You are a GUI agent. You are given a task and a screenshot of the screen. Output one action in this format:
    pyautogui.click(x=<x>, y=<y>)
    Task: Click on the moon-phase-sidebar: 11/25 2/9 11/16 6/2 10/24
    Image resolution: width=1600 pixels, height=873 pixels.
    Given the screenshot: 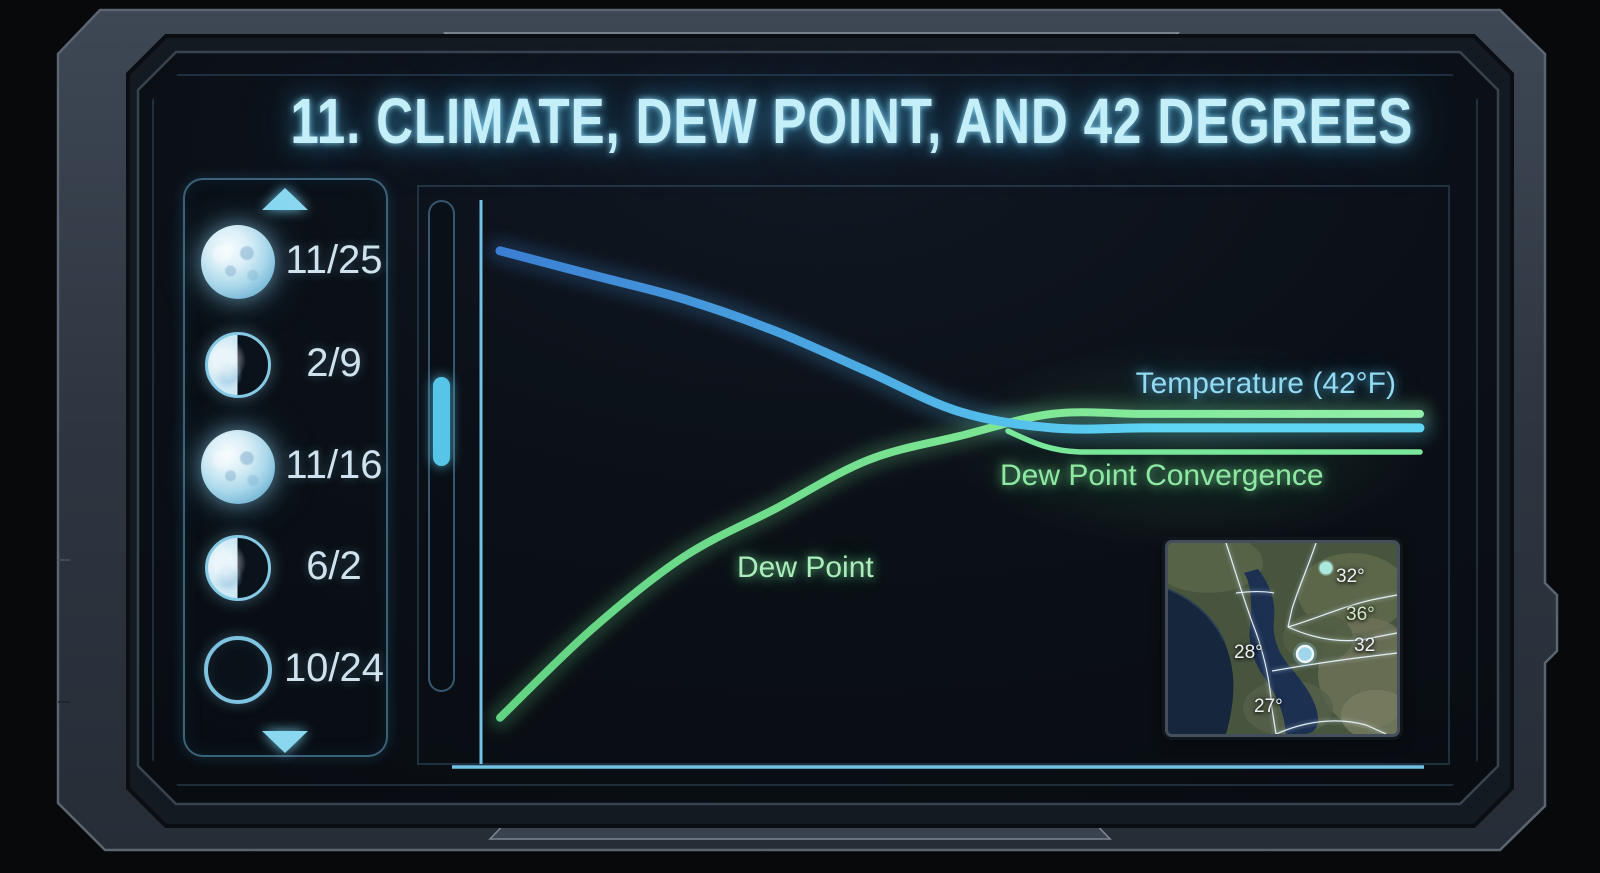 What is the action you would take?
    pyautogui.click(x=285, y=467)
    